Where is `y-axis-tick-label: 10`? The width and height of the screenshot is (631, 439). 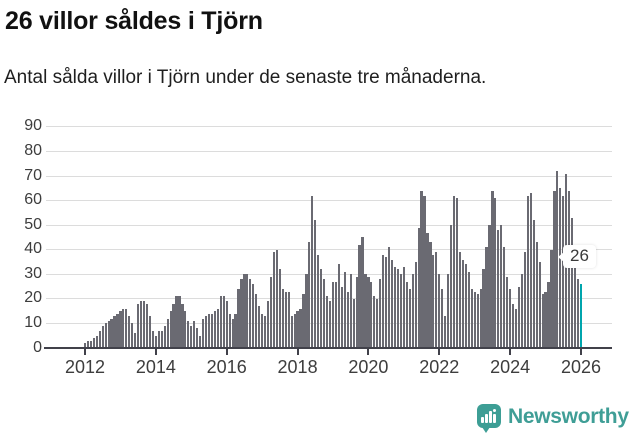
y-axis-tick-label: 10 is located at coordinates (33, 322).